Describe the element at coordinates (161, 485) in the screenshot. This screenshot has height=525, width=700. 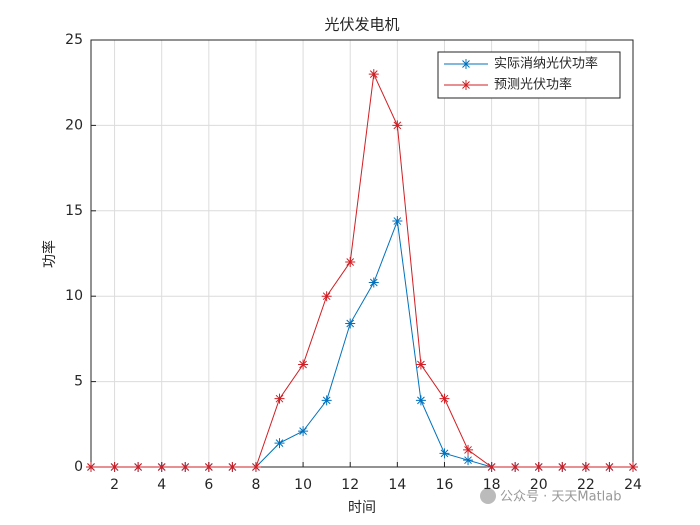
I see `x-tick-label: 4` at that location.